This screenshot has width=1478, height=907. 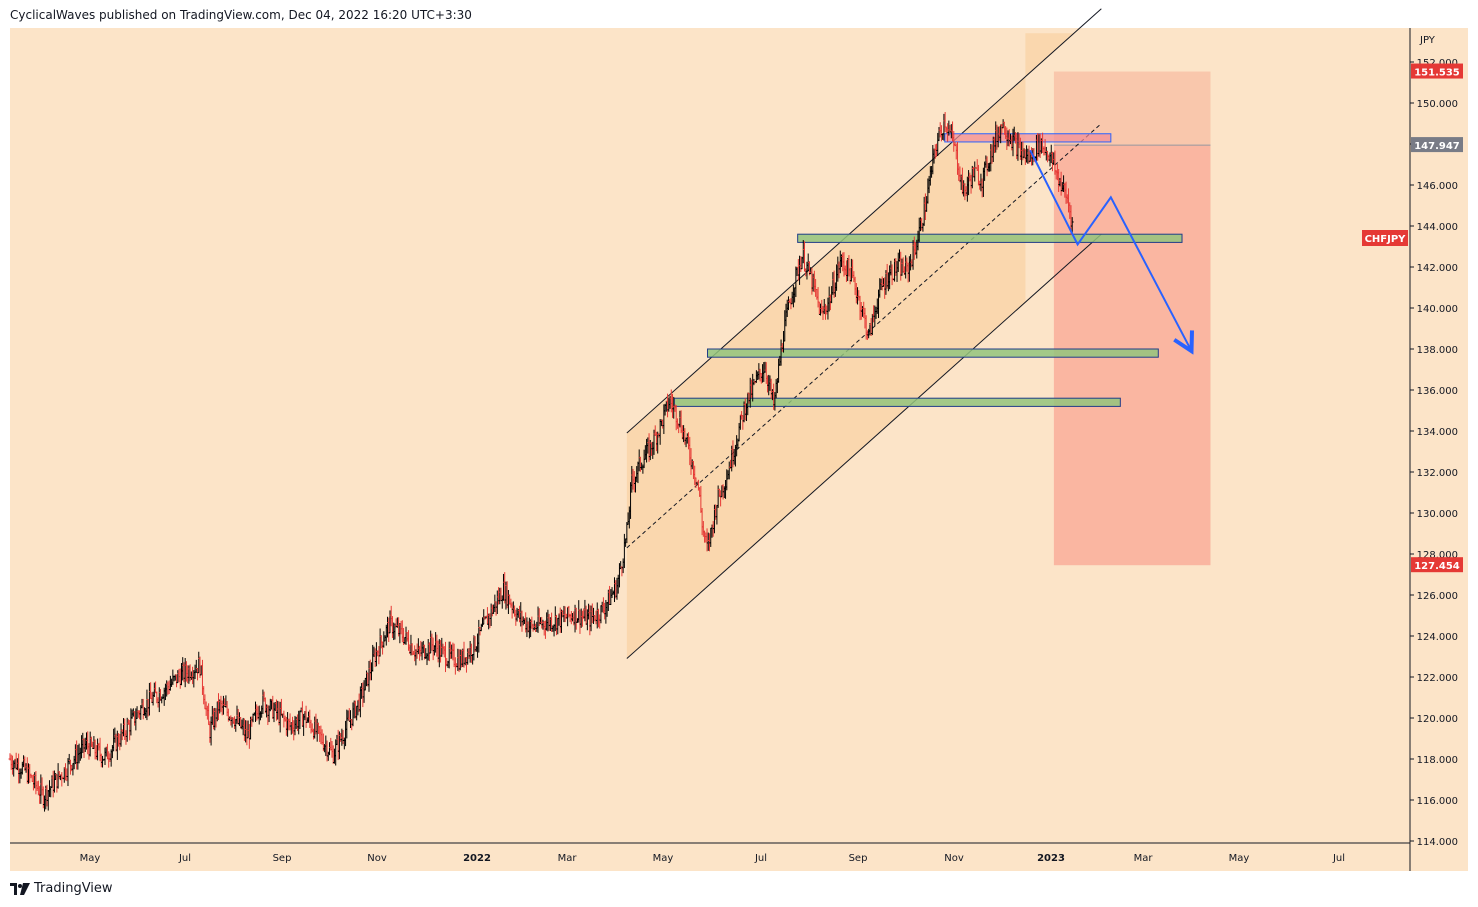 I want to click on price-tag: 127.454, so click(x=1437, y=566).